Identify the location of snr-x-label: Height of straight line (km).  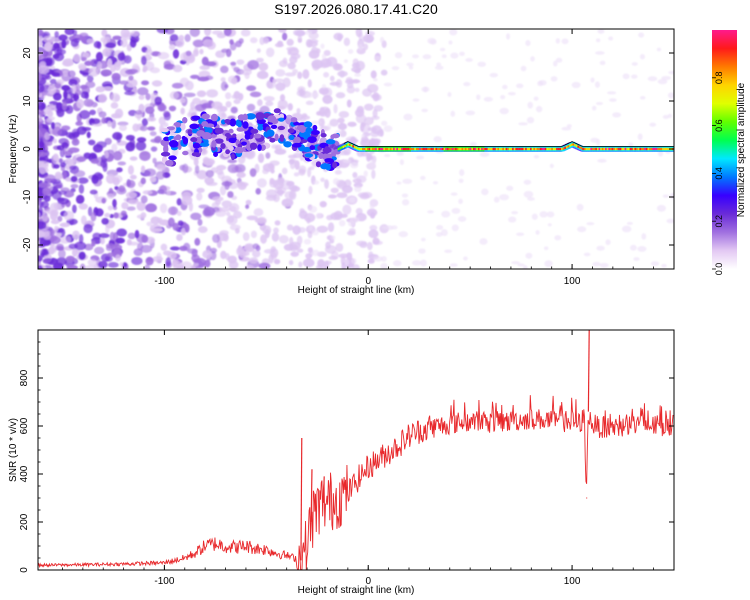
(356, 590).